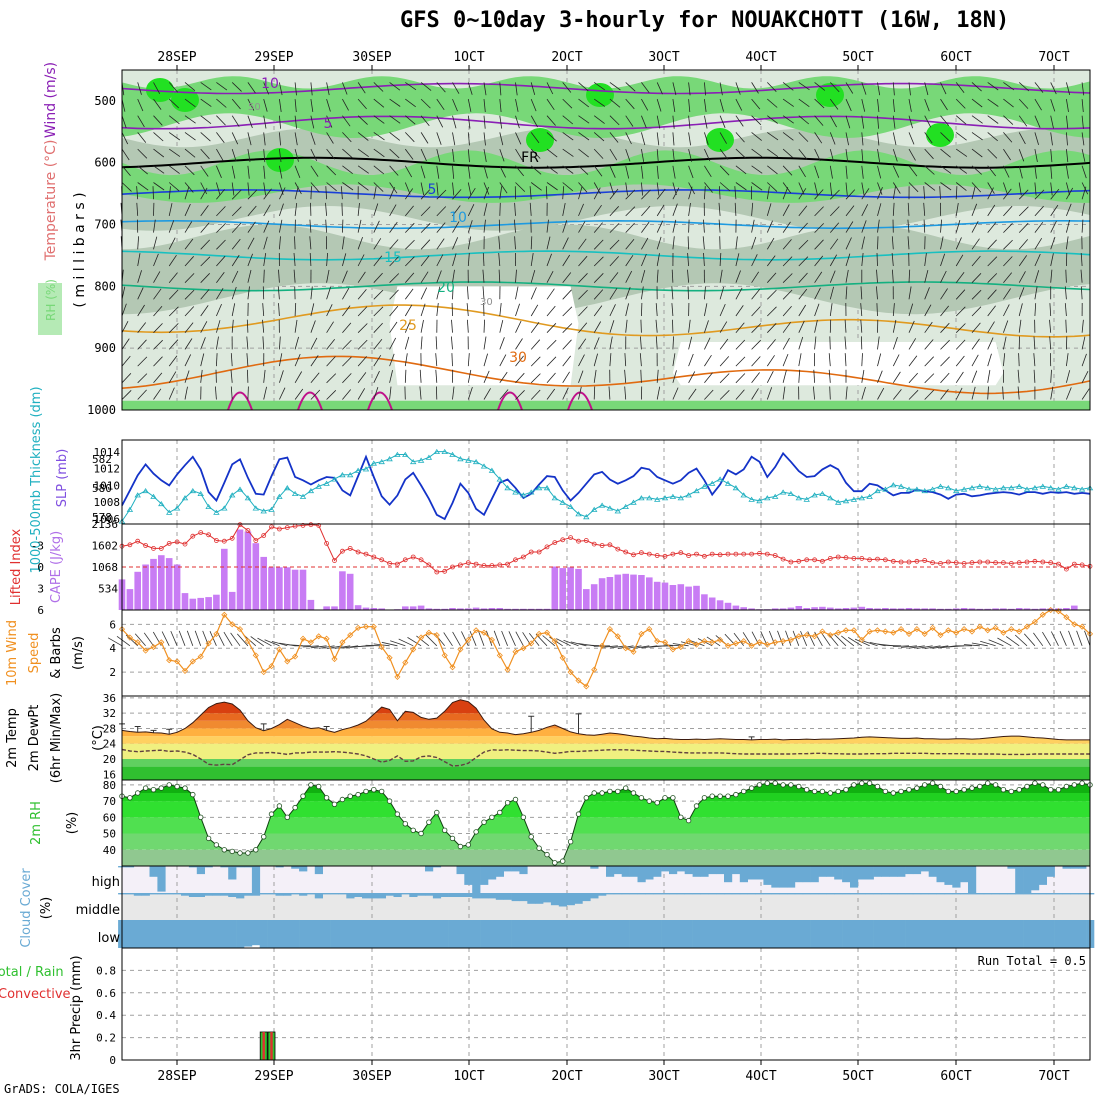 The width and height of the screenshot is (1100, 1100). Describe the element at coordinates (26, 908) in the screenshot. I see `cloud-ylabel: Cloud Cover` at that location.